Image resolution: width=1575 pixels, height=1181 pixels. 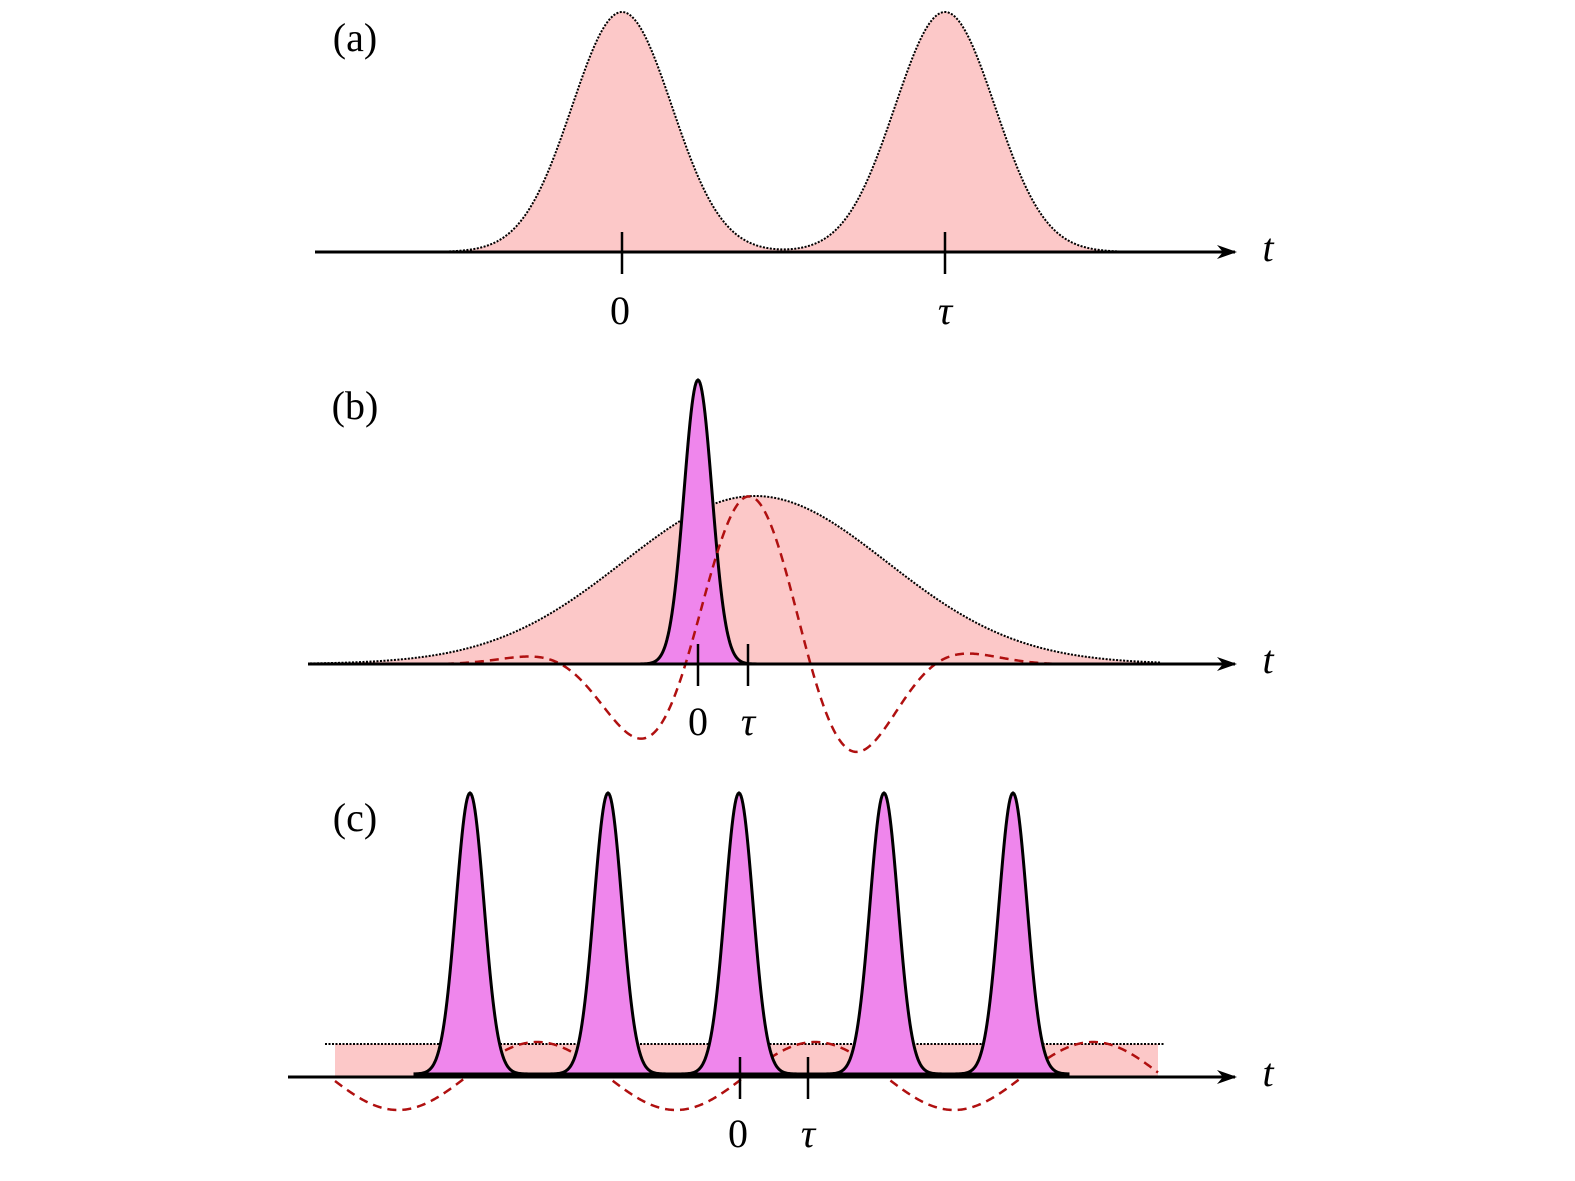 What do you see at coordinates (355, 405) in the screenshot?
I see `panel-label: (b)` at bounding box center [355, 405].